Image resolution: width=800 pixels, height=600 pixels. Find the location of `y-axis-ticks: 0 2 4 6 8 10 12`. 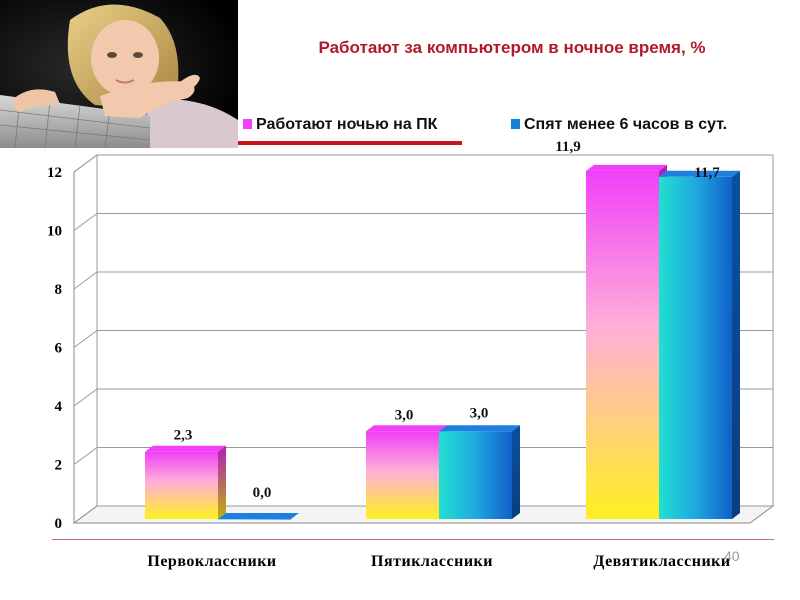

y-axis-ticks: 0 2 4 6 8 10 12 is located at coordinates (55, 348).